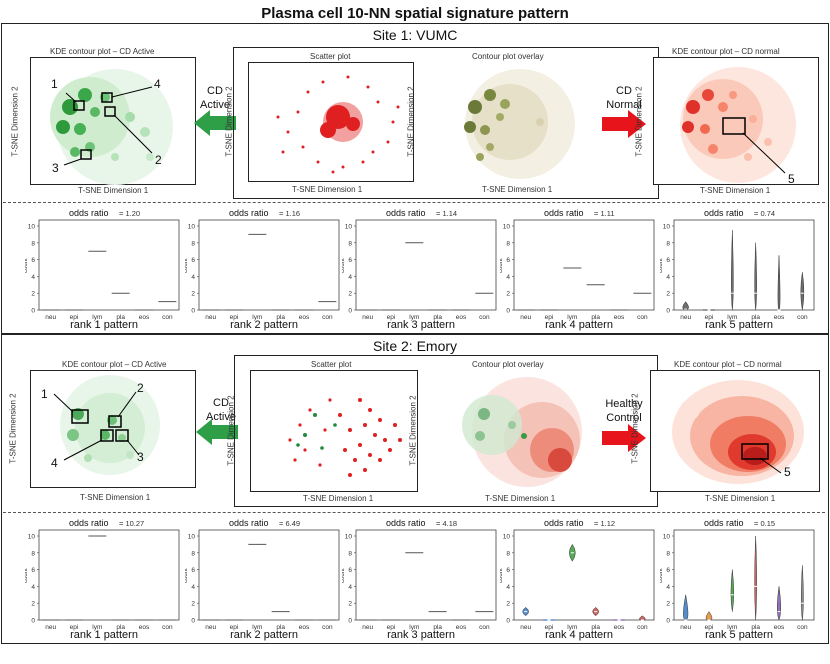  Describe the element at coordinates (13, 428) in the screenshot. I see `site-2-left-ylabel: T-SNE Dimension 2` at that location.